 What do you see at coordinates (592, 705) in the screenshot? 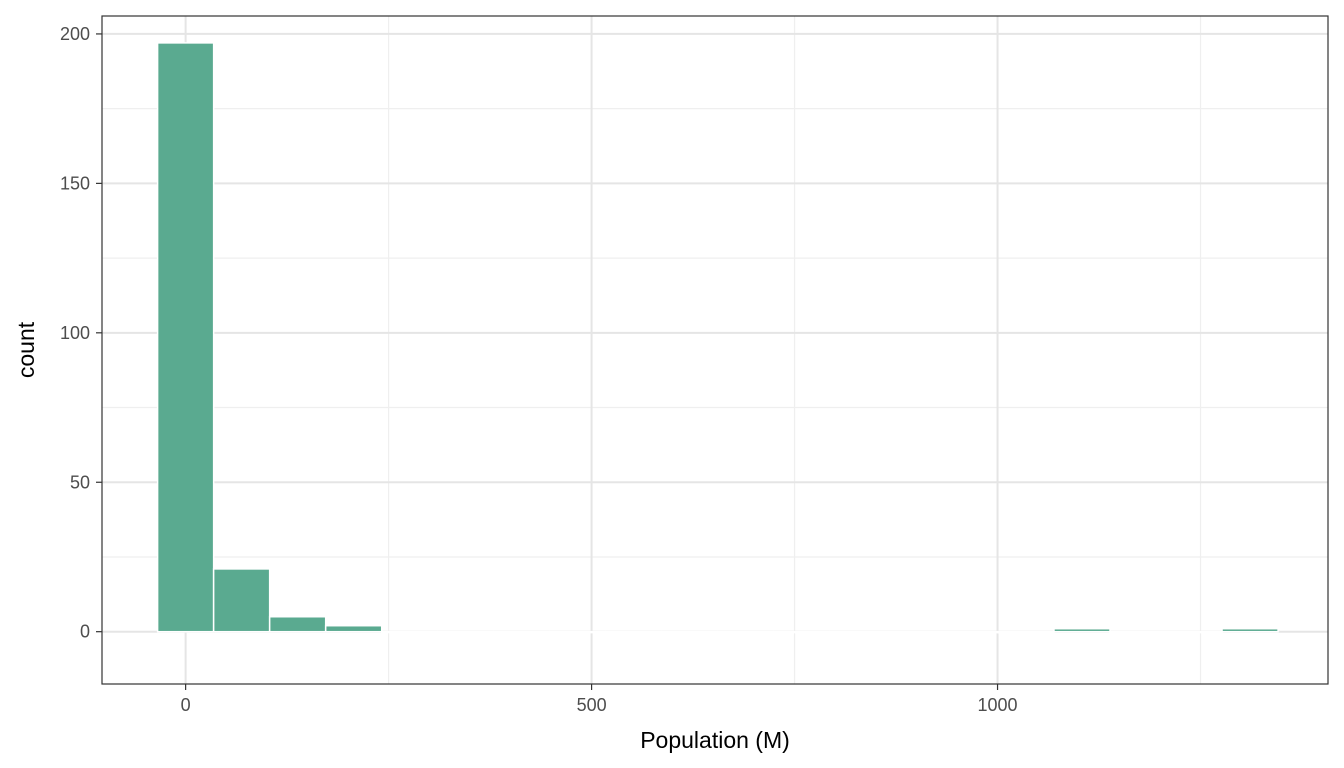
I see `x-tick-label: 500` at bounding box center [592, 705].